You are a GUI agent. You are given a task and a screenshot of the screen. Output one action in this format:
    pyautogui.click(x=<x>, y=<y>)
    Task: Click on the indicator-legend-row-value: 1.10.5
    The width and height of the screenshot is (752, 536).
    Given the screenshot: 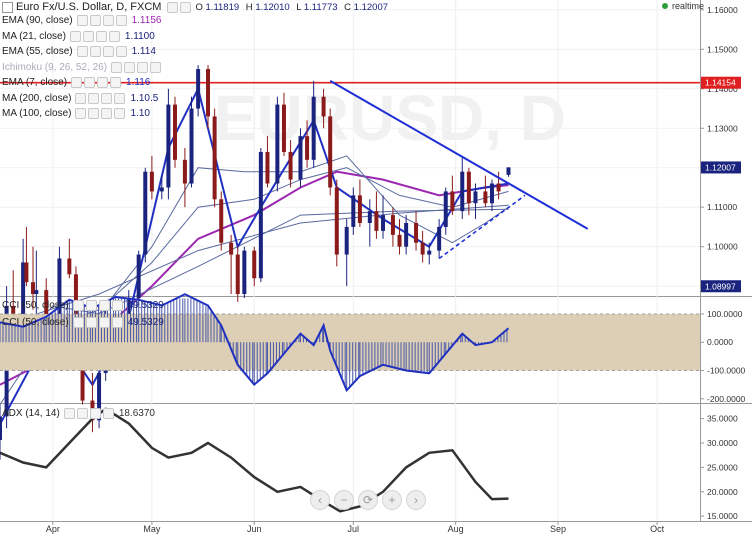 What is the action you would take?
    pyautogui.click(x=144, y=98)
    